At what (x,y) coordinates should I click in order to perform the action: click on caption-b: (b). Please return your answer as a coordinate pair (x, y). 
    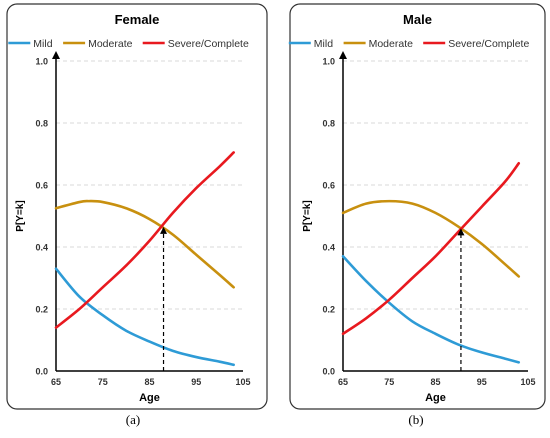
    Looking at the image, I should click on (416, 419).